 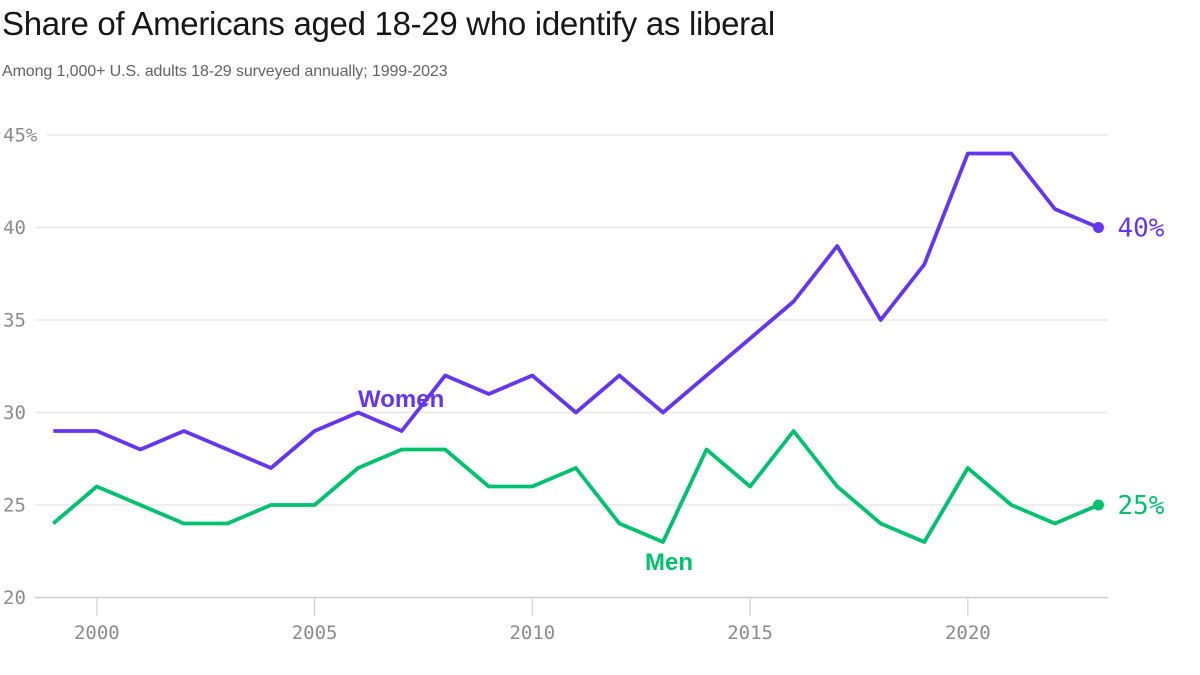 I want to click on y-tick-label-35: 35, so click(x=14, y=321).